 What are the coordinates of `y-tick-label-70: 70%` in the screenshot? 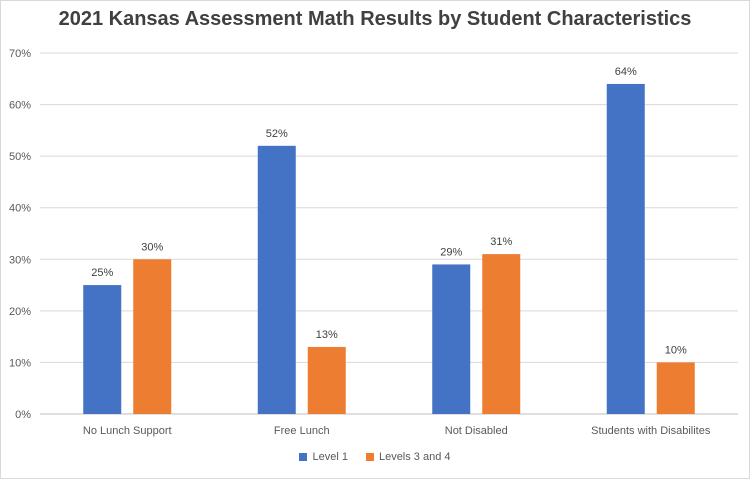 It's located at (20, 54).